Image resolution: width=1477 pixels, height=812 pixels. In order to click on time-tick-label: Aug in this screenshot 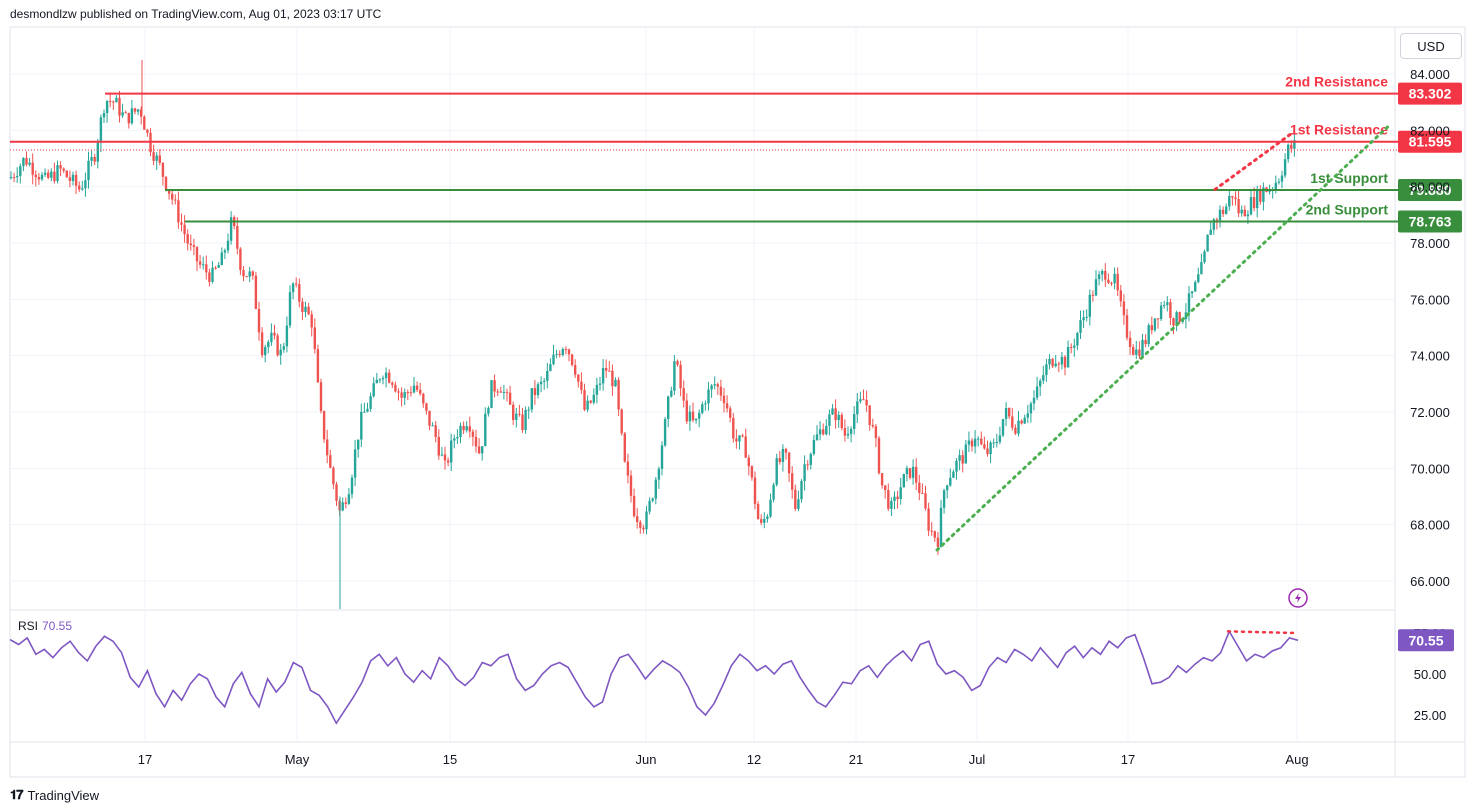, I will do `click(1296, 759)`.